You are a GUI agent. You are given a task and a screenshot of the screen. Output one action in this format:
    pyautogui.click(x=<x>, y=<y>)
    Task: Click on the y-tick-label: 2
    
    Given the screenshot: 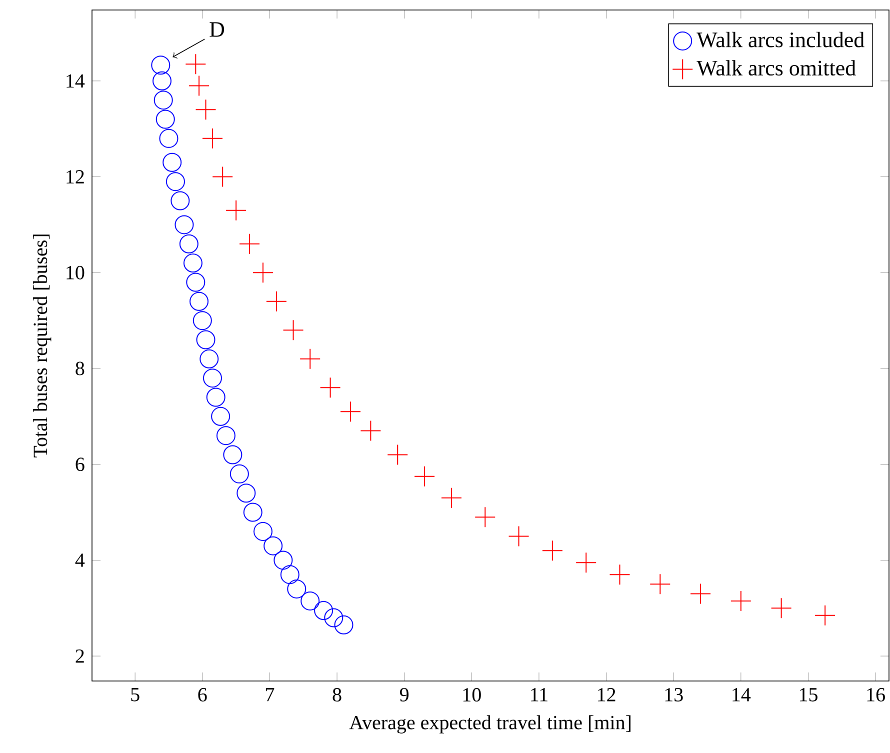 What is the action you would take?
    pyautogui.click(x=80, y=656)
    